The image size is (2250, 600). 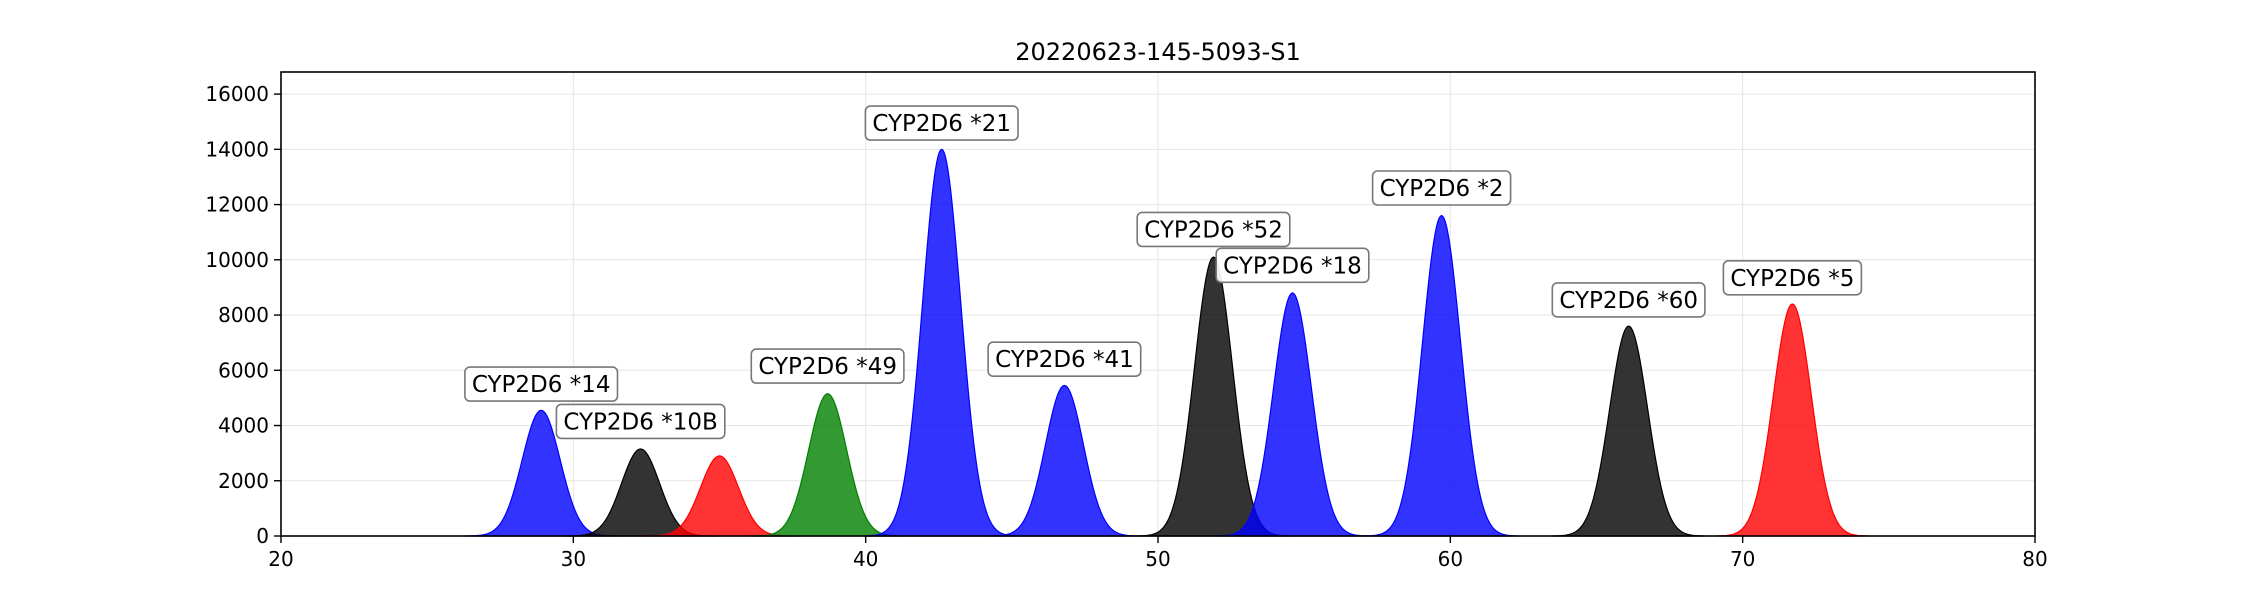 I want to click on annotation-label: CYP2D6 *41, so click(x=1064, y=360).